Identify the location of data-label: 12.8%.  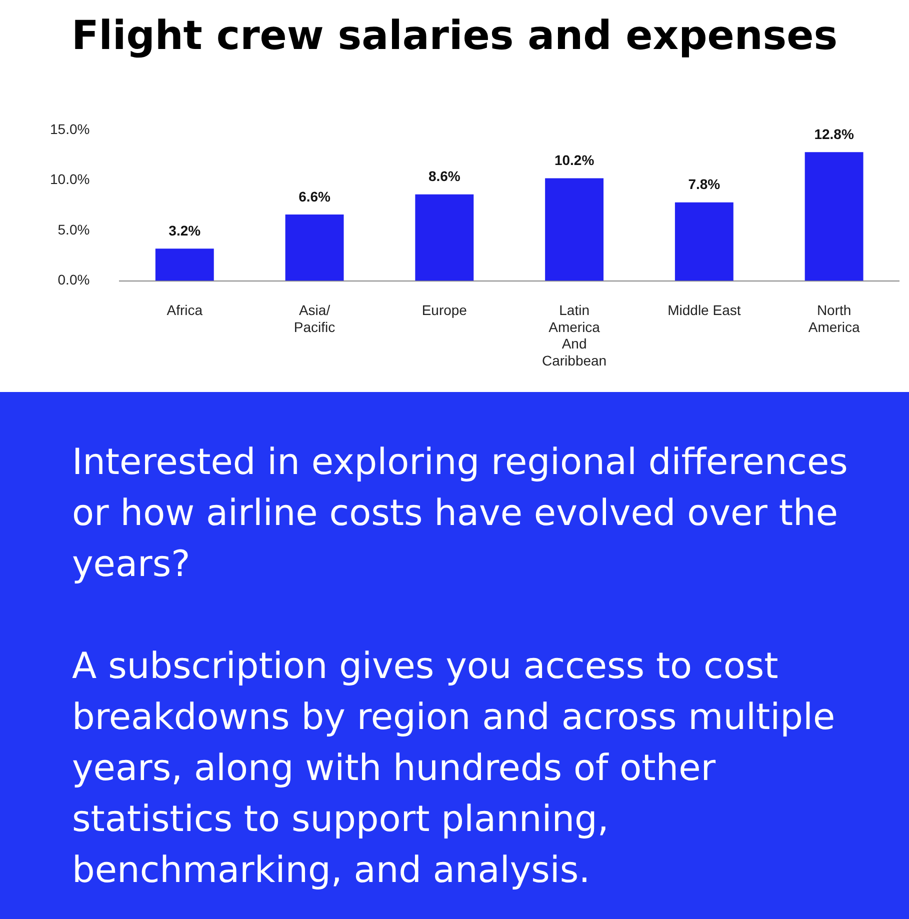
(834, 134).